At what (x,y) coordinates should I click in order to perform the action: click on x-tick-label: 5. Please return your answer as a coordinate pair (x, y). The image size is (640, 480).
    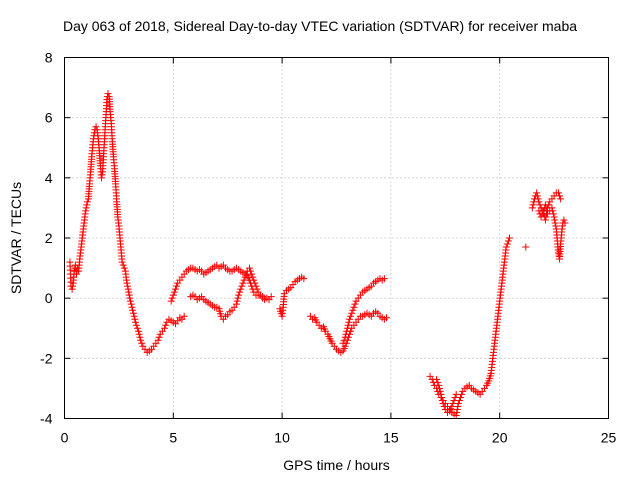
    Looking at the image, I should click on (173, 438).